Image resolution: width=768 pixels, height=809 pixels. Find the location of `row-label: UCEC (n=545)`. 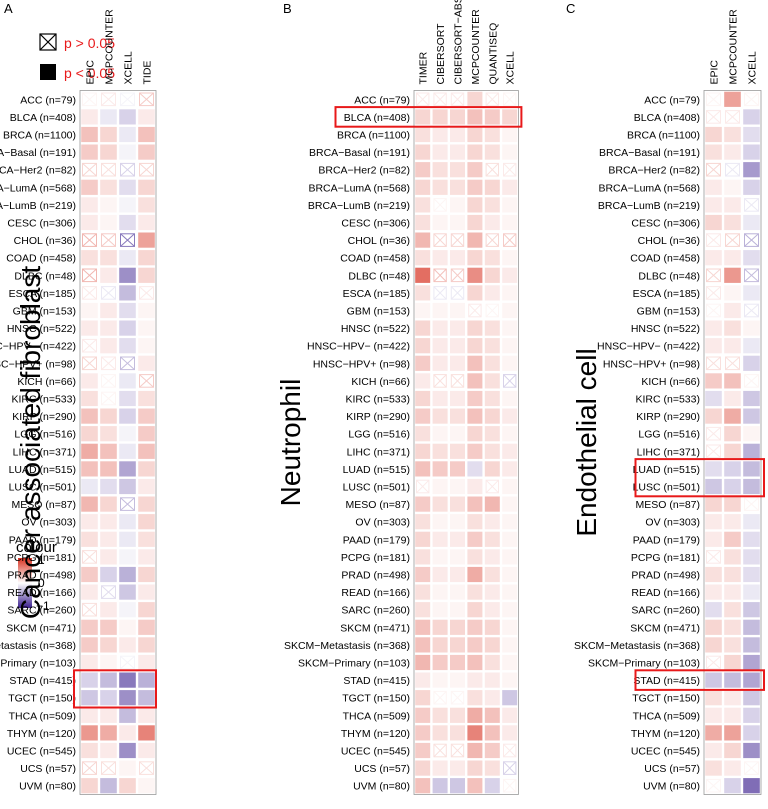

row-label: UCEC (n=545) is located at coordinates (41, 752).